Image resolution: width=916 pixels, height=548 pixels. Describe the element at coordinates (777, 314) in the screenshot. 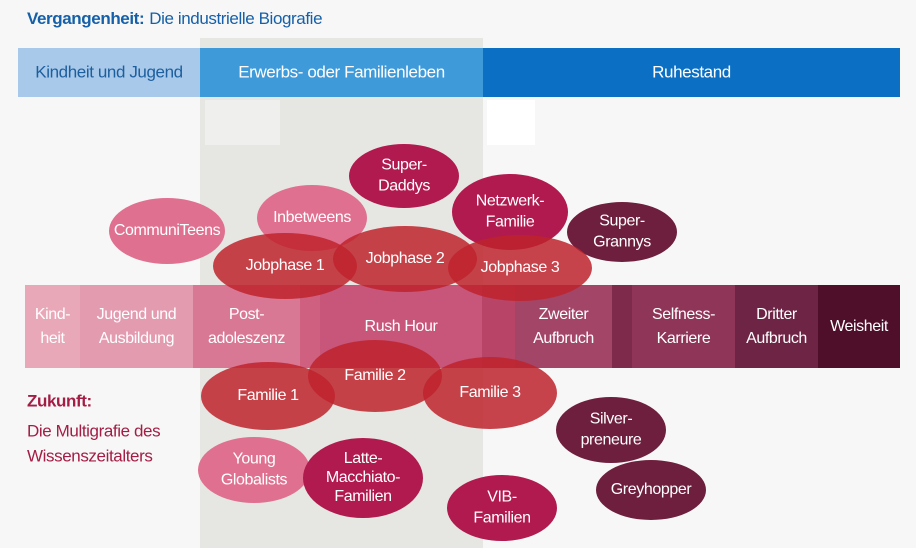

I see `label-line: Dritter` at that location.